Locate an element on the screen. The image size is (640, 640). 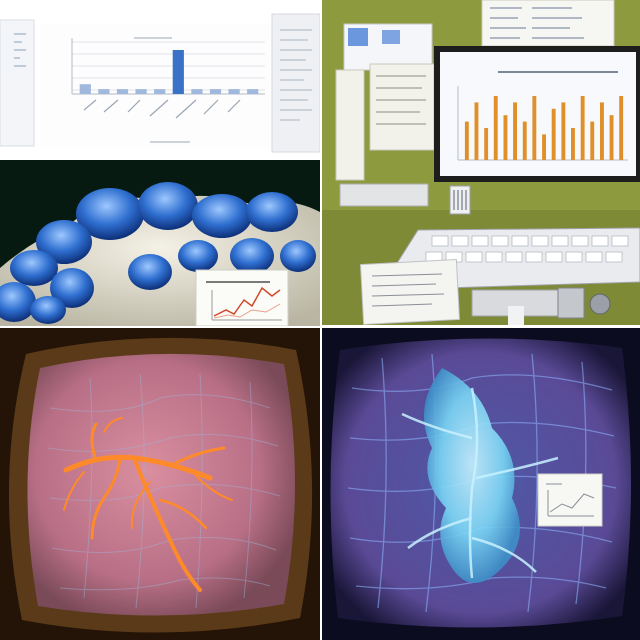
vertical-divider is located at coordinates (321, 320).